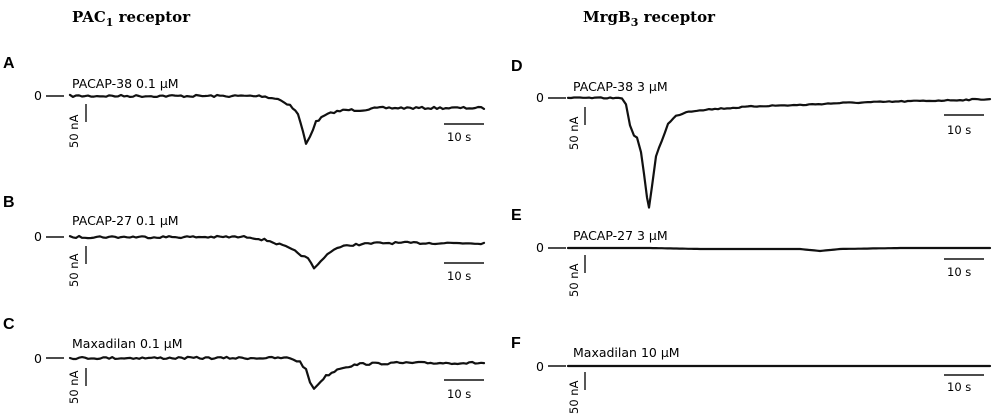  Describe the element at coordinates (626, 352) in the screenshot. I see `condition-label: Maxadilan 10 µM` at that location.